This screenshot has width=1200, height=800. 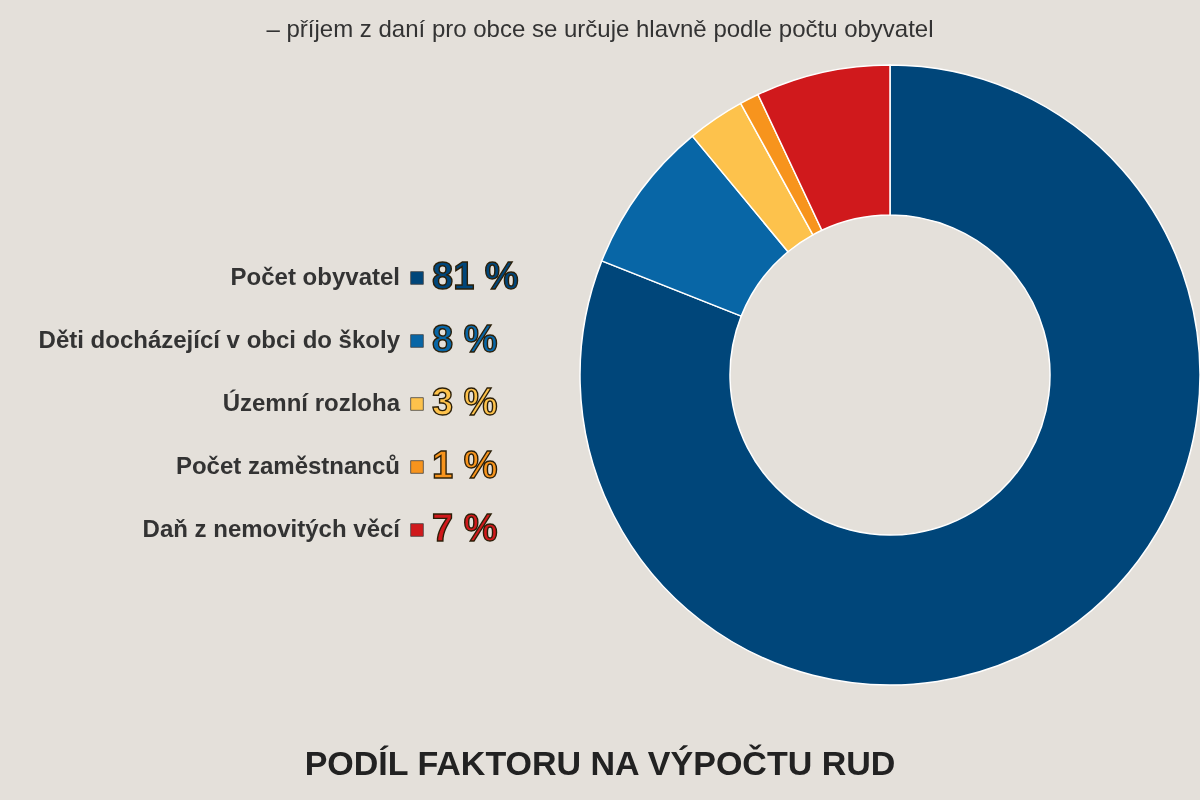 What do you see at coordinates (465, 528) in the screenshot?
I see `data-label: 7 %` at bounding box center [465, 528].